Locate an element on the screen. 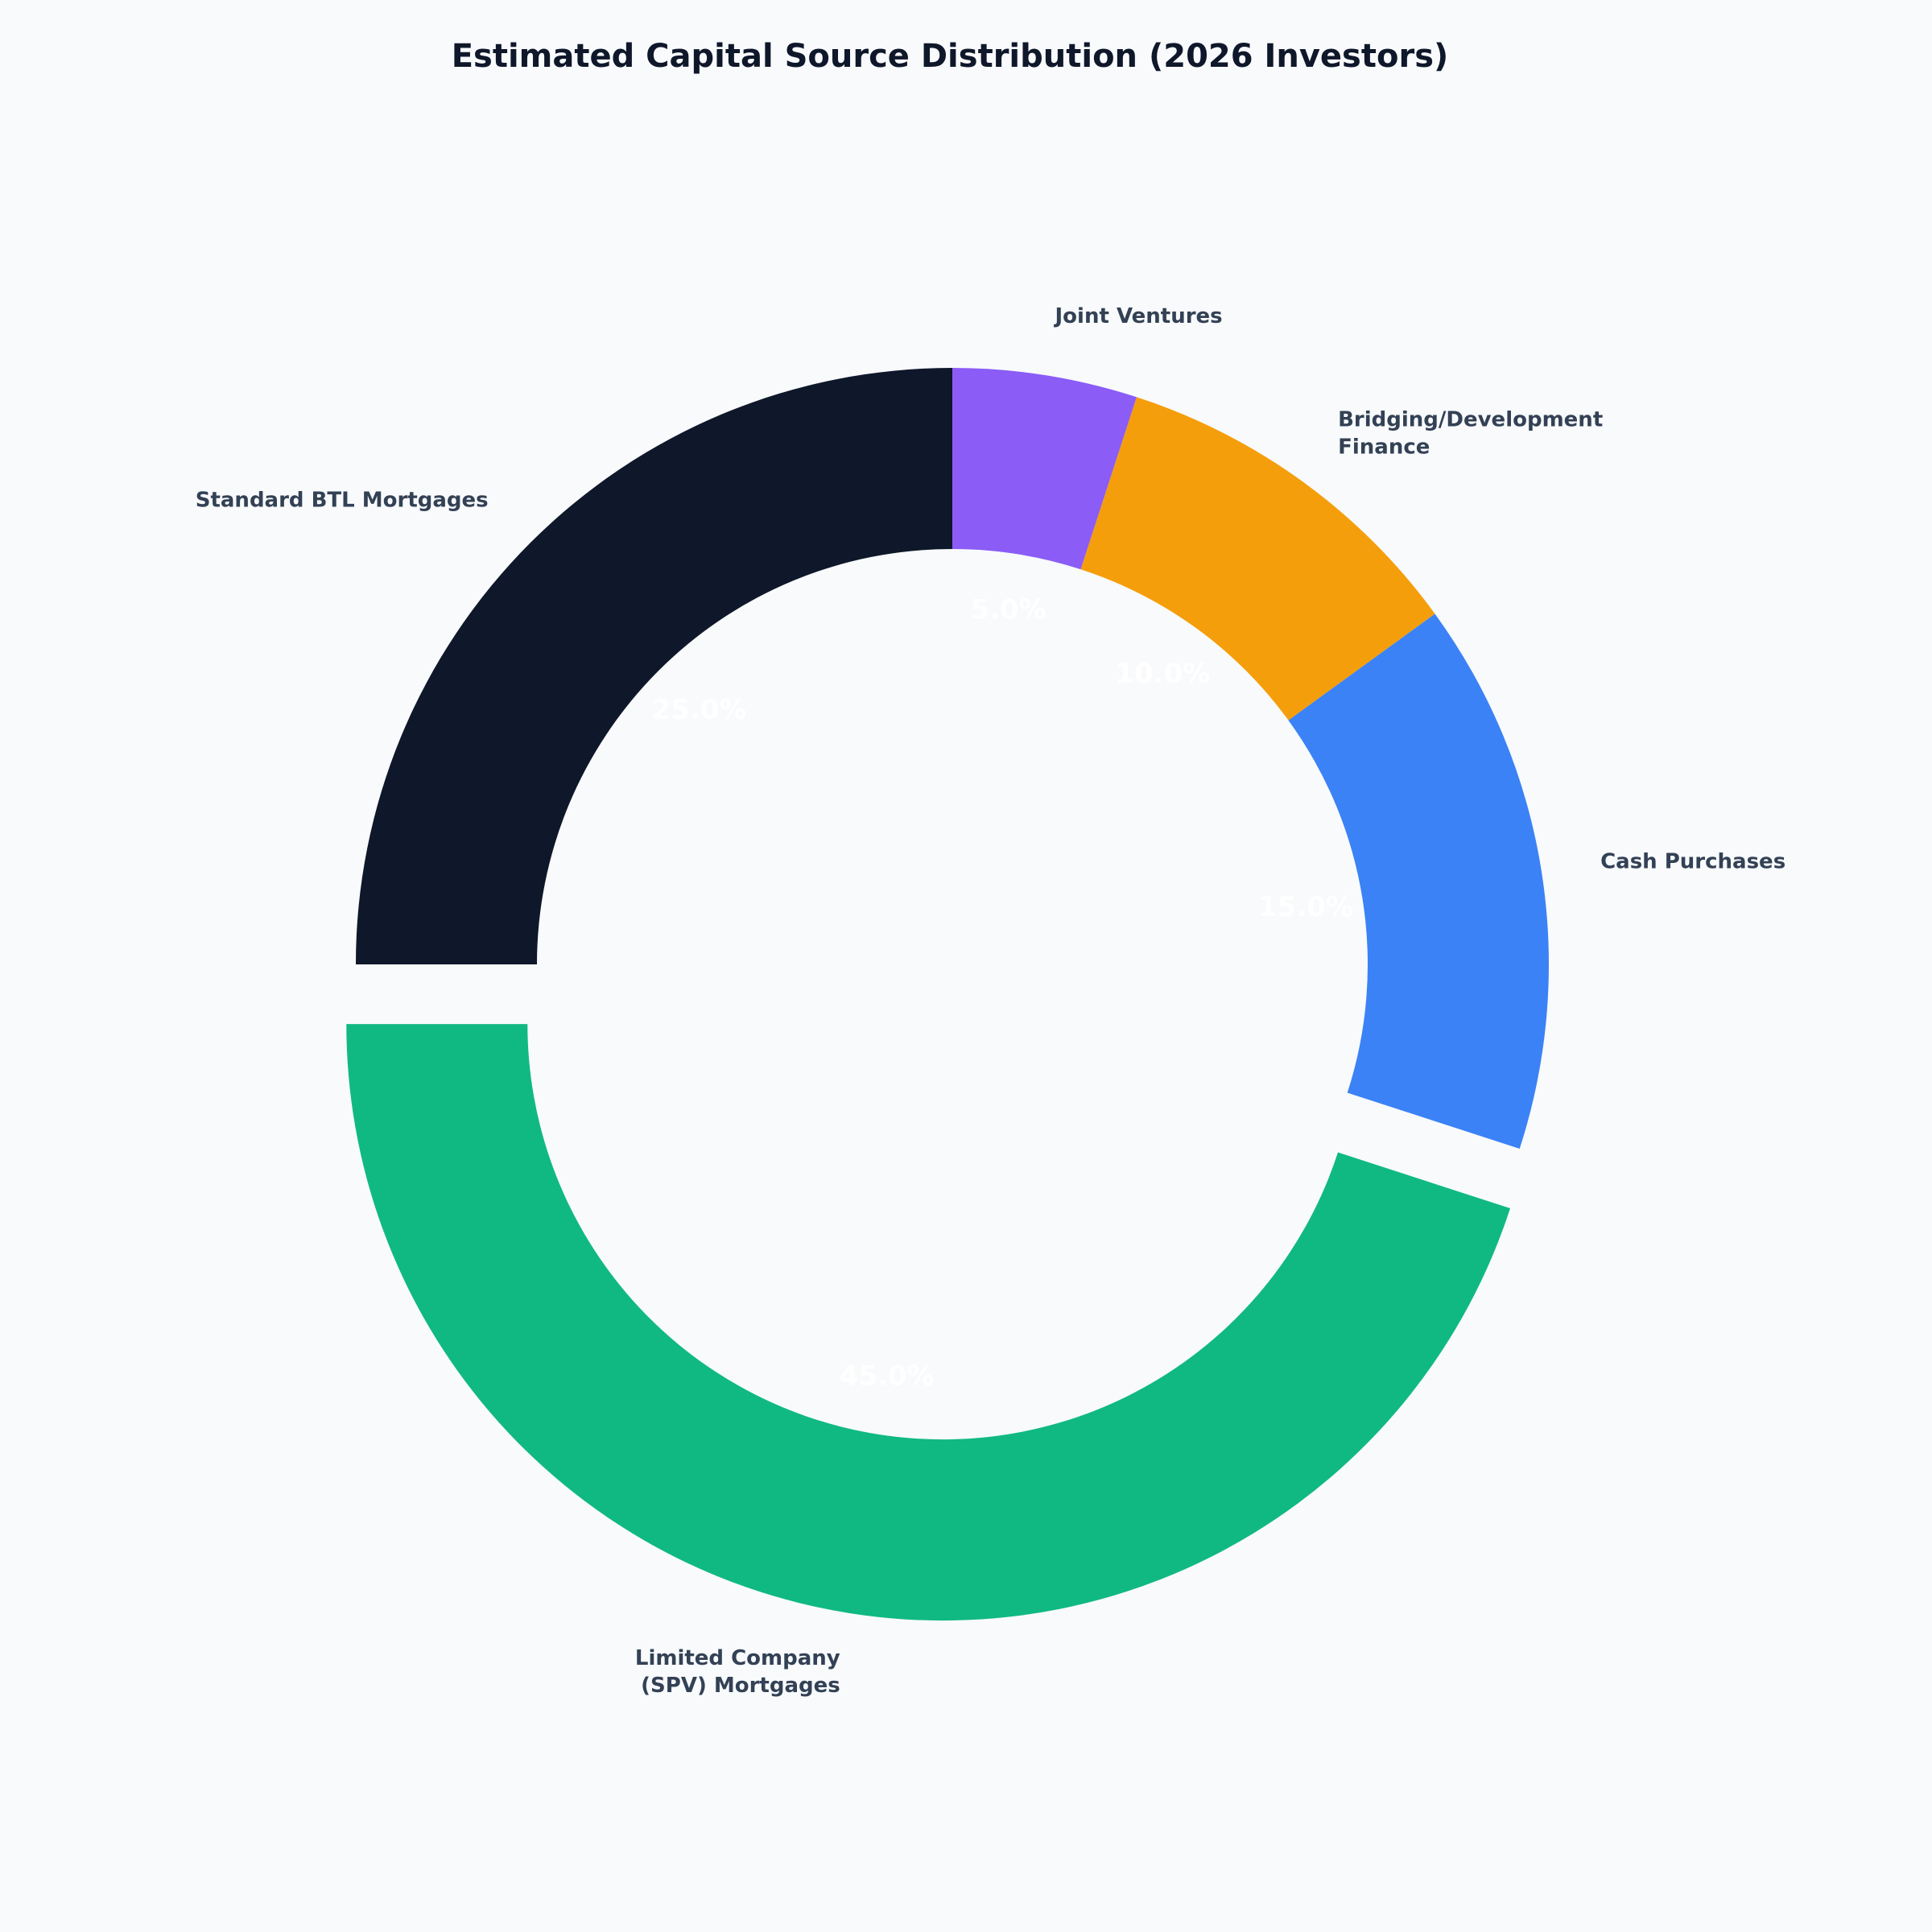 This screenshot has width=1932, height=1932. value-label: 10.0% is located at coordinates (1162, 674).